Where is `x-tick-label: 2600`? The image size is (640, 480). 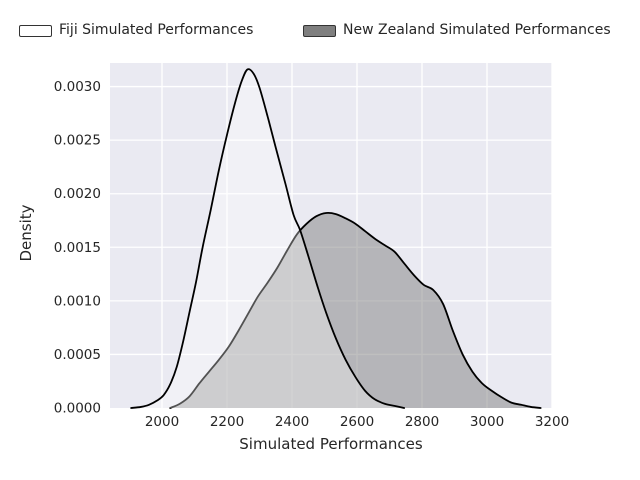 x-tick-label: 2600 is located at coordinates (357, 422).